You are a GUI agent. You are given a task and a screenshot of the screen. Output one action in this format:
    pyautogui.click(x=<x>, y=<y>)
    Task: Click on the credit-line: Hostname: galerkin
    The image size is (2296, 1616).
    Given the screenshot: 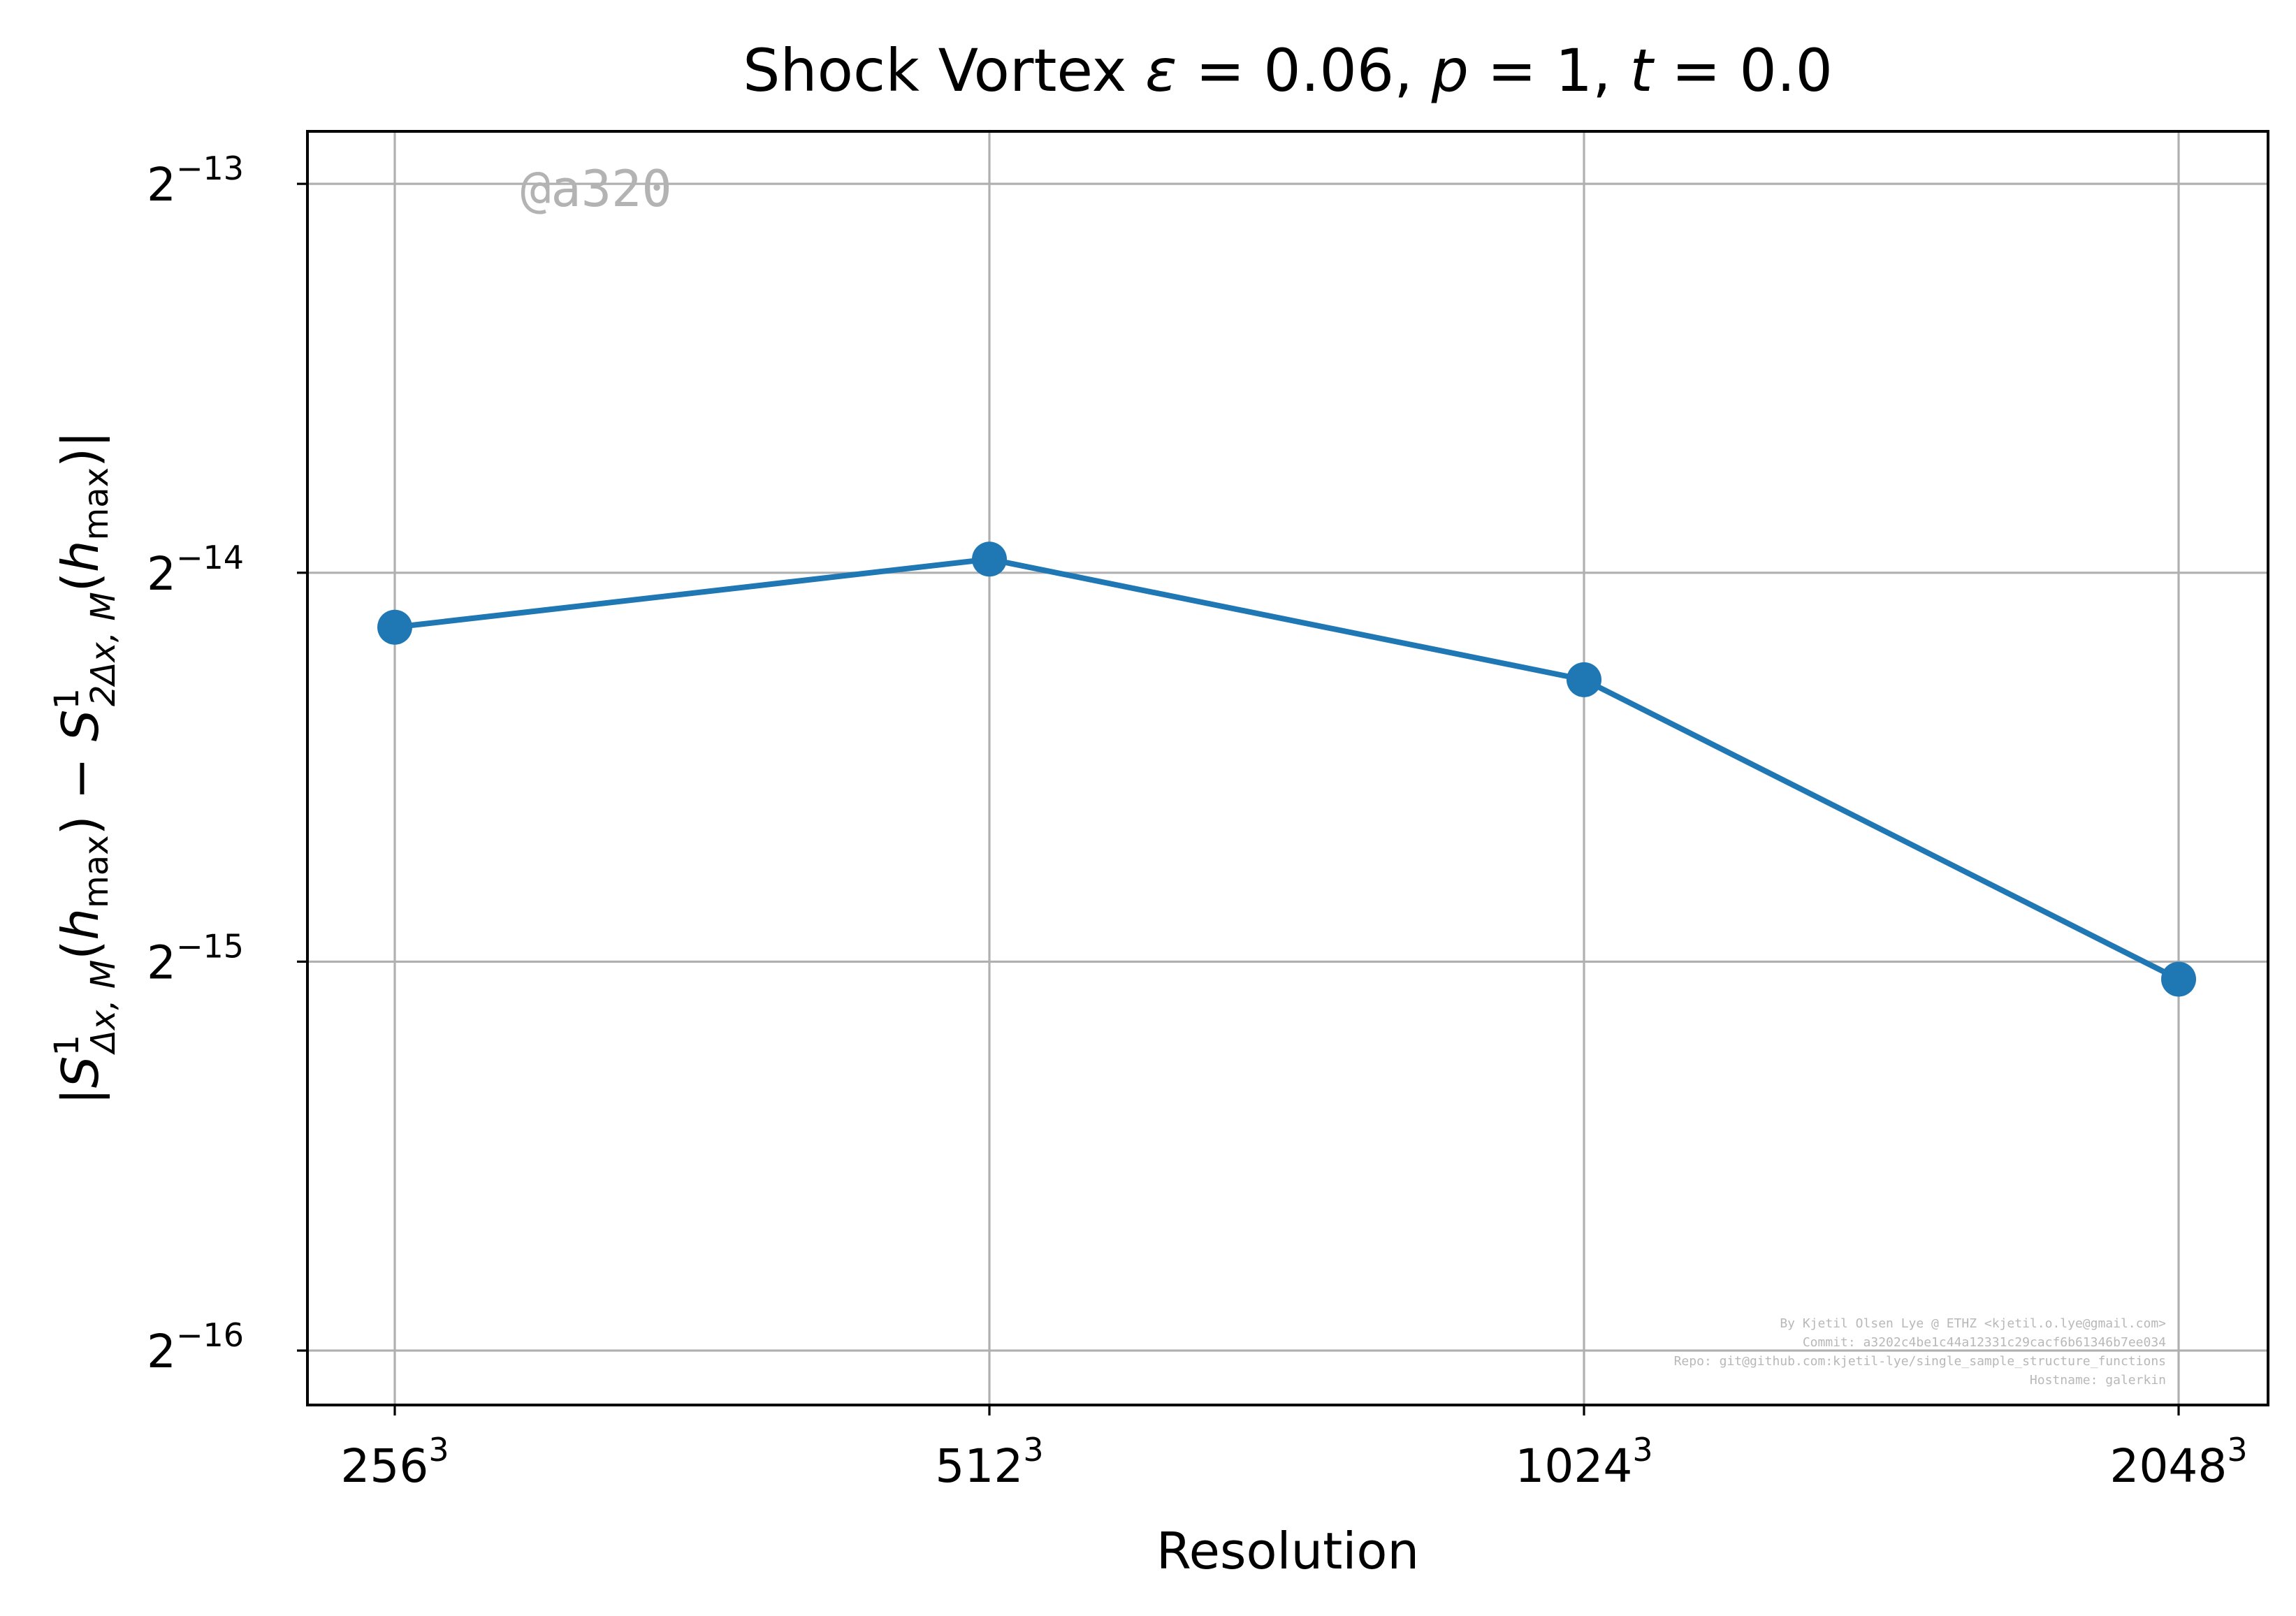 What is the action you would take?
    pyautogui.click(x=2098, y=1380)
    